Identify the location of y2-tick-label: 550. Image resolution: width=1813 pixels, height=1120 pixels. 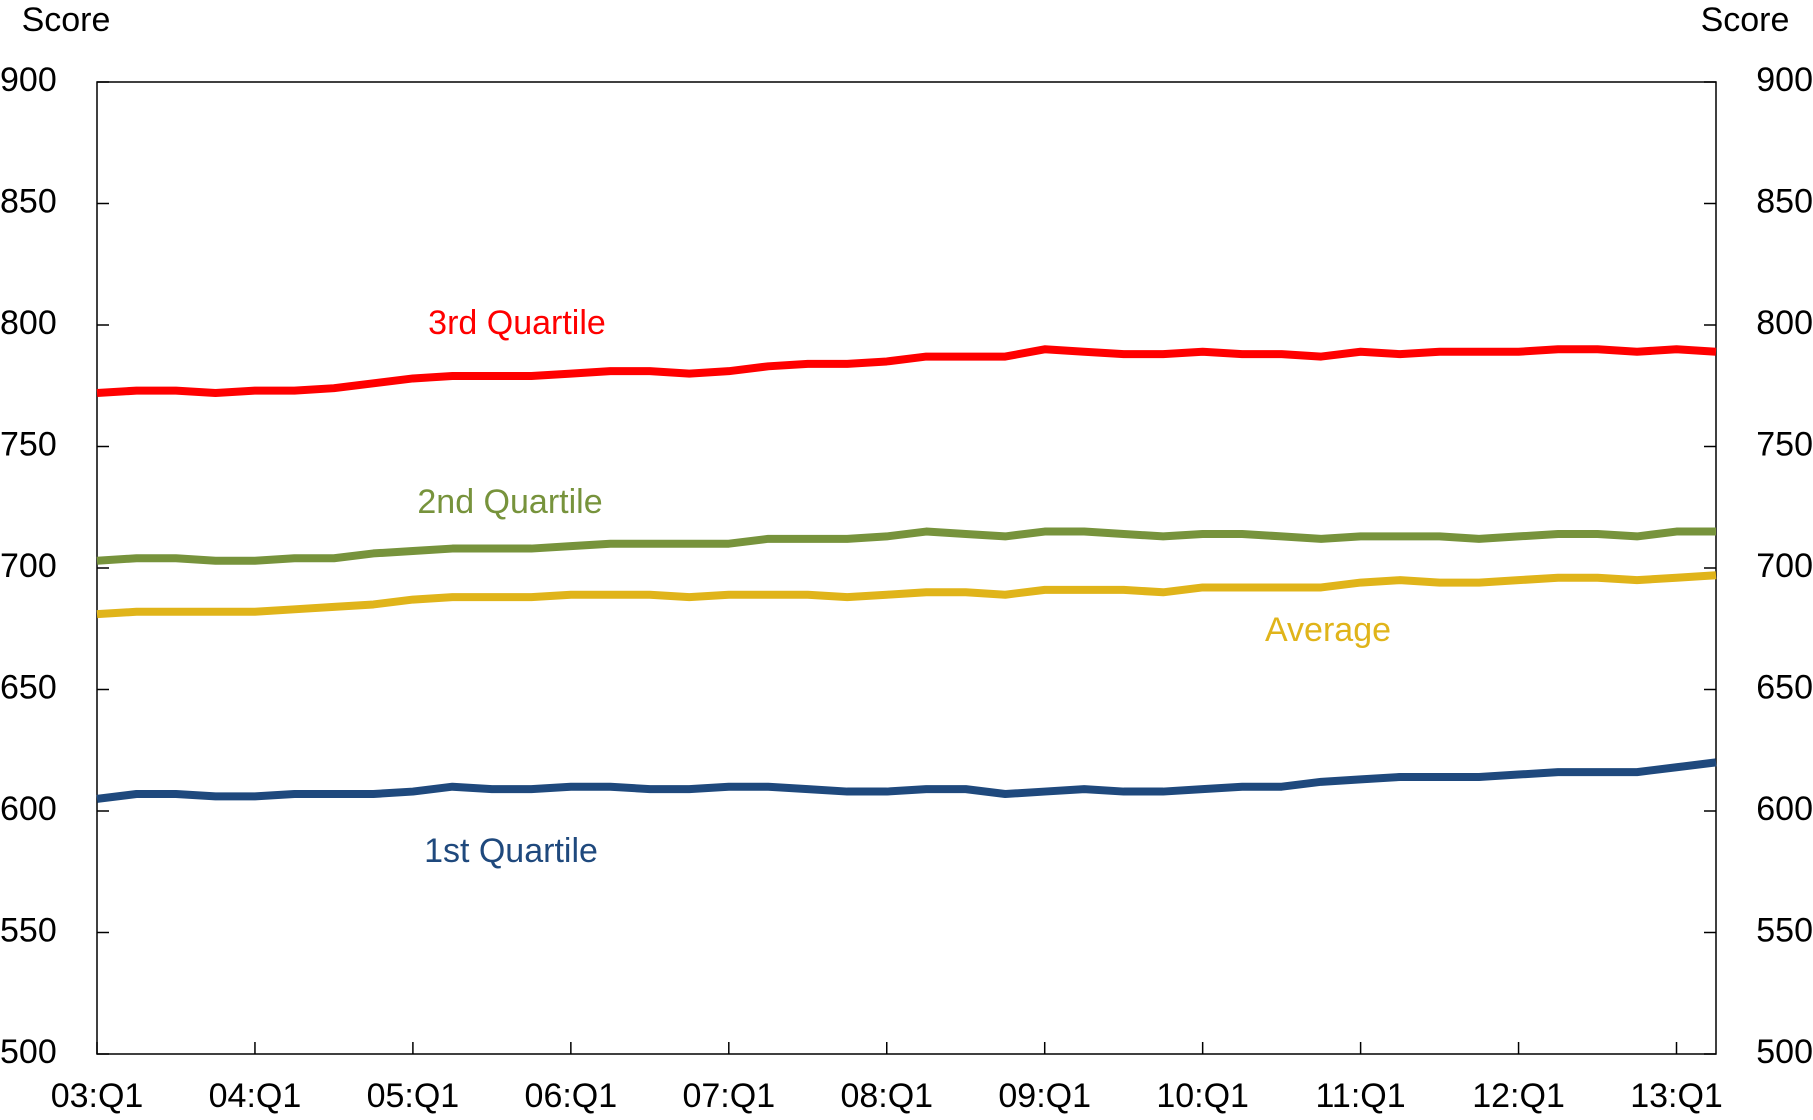
(1784, 930).